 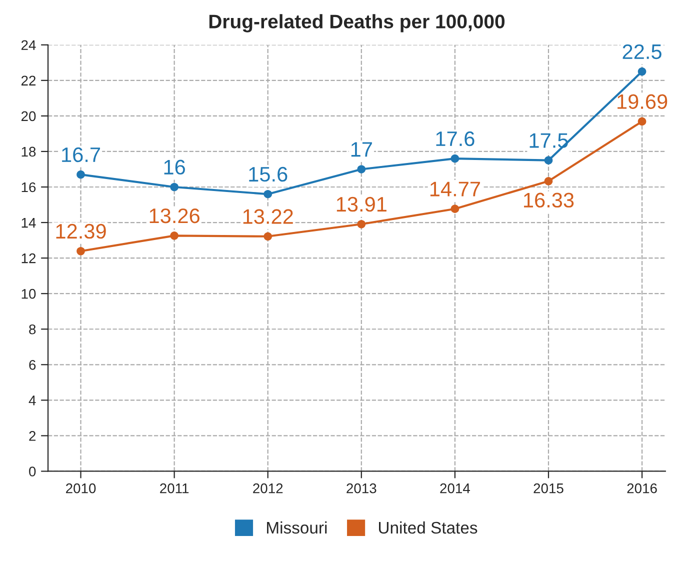 What do you see at coordinates (29, 223) in the screenshot?
I see `y-tick-label: 14` at bounding box center [29, 223].